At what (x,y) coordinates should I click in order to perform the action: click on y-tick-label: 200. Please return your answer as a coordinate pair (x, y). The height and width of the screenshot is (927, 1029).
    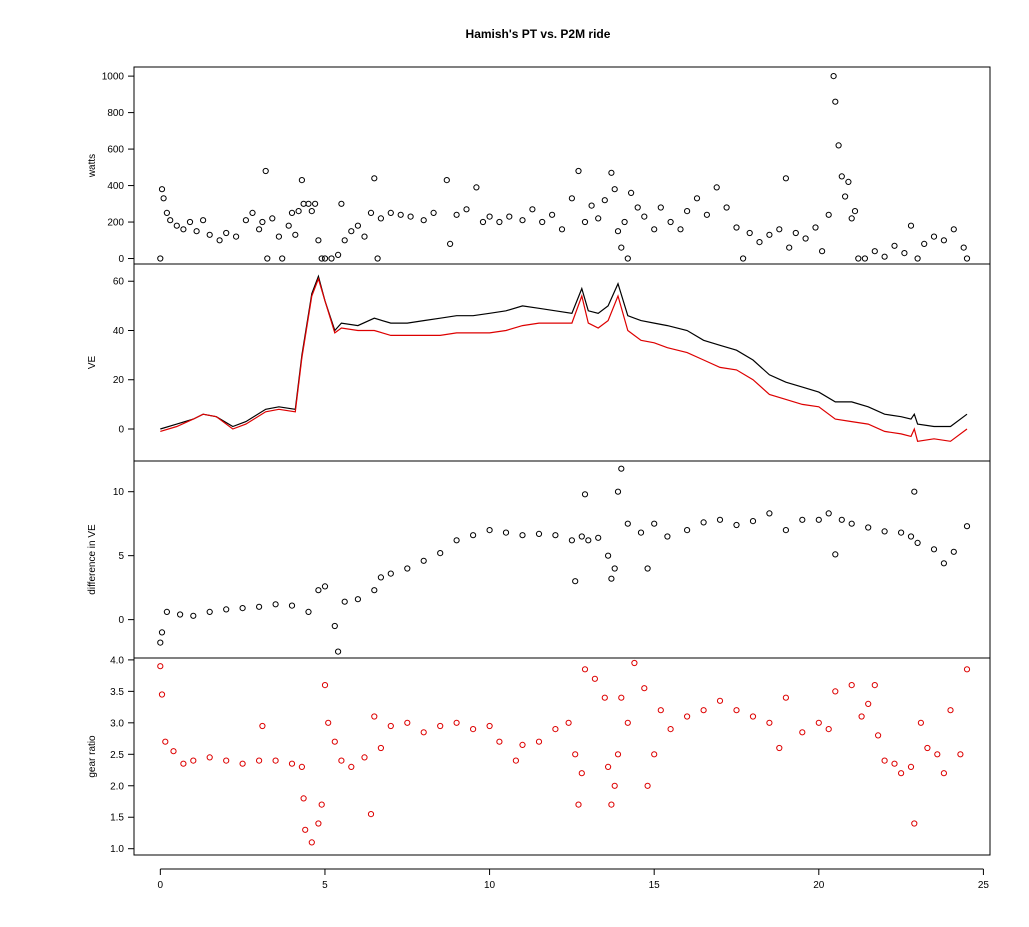
    Looking at the image, I should click on (115, 223).